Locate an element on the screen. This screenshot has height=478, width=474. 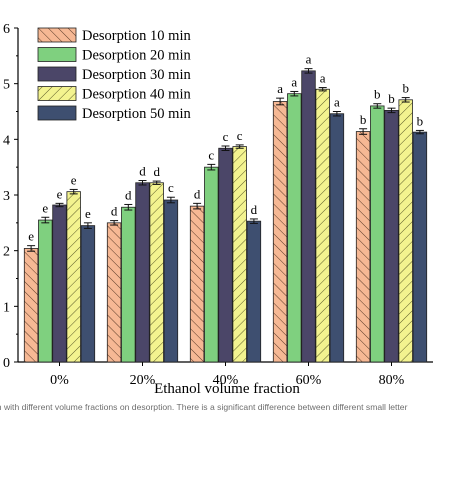
y-tick-label: 0 is located at coordinates (6, 363).